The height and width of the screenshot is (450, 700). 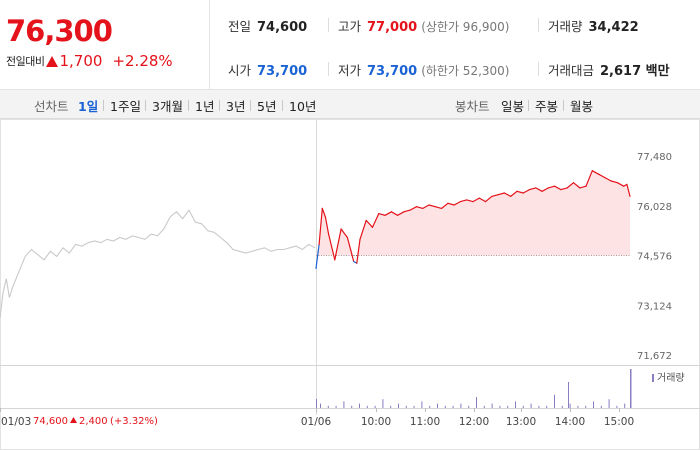 What do you see at coordinates (423, 25) in the screenshot?
I see `stat-high: 고가 77,000 (상한가 96,900)` at bounding box center [423, 25].